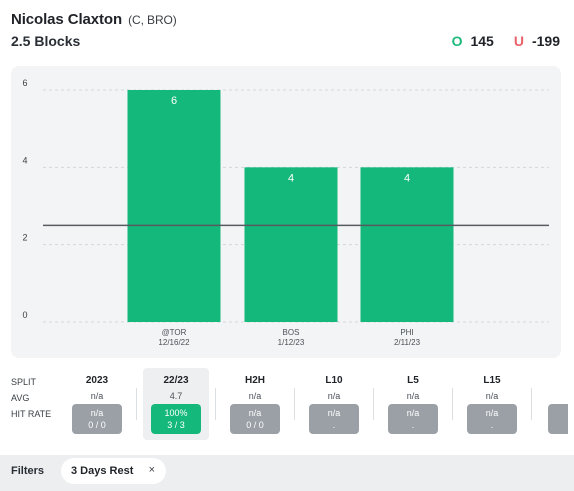  What do you see at coordinates (254, 380) in the screenshot?
I see `split-label: H2H` at bounding box center [254, 380].